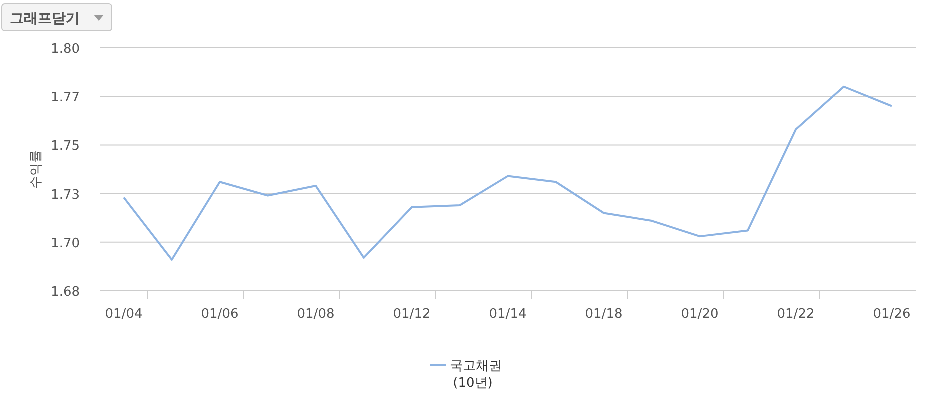  What do you see at coordinates (220, 314) in the screenshot?
I see `x-tick-label: 01/06` at bounding box center [220, 314].